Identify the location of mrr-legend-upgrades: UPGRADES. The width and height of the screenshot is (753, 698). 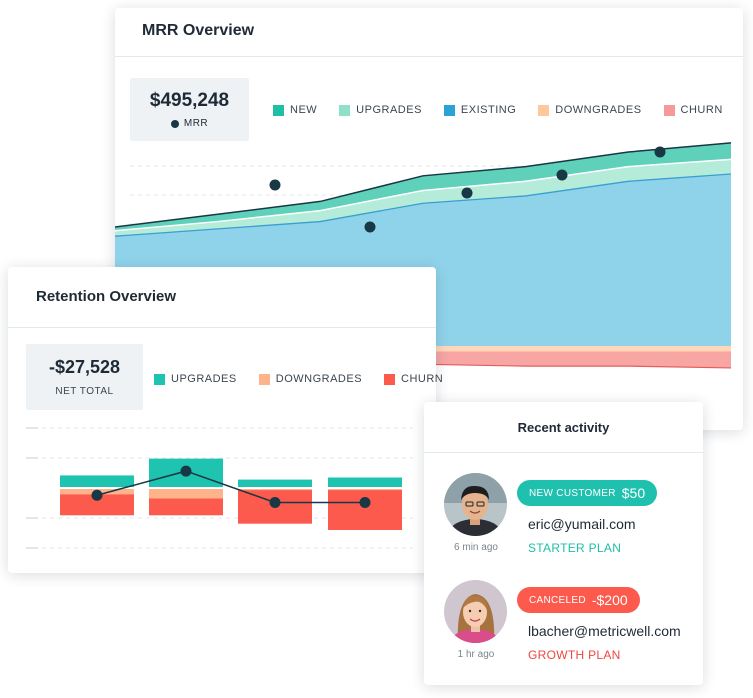
(380, 110).